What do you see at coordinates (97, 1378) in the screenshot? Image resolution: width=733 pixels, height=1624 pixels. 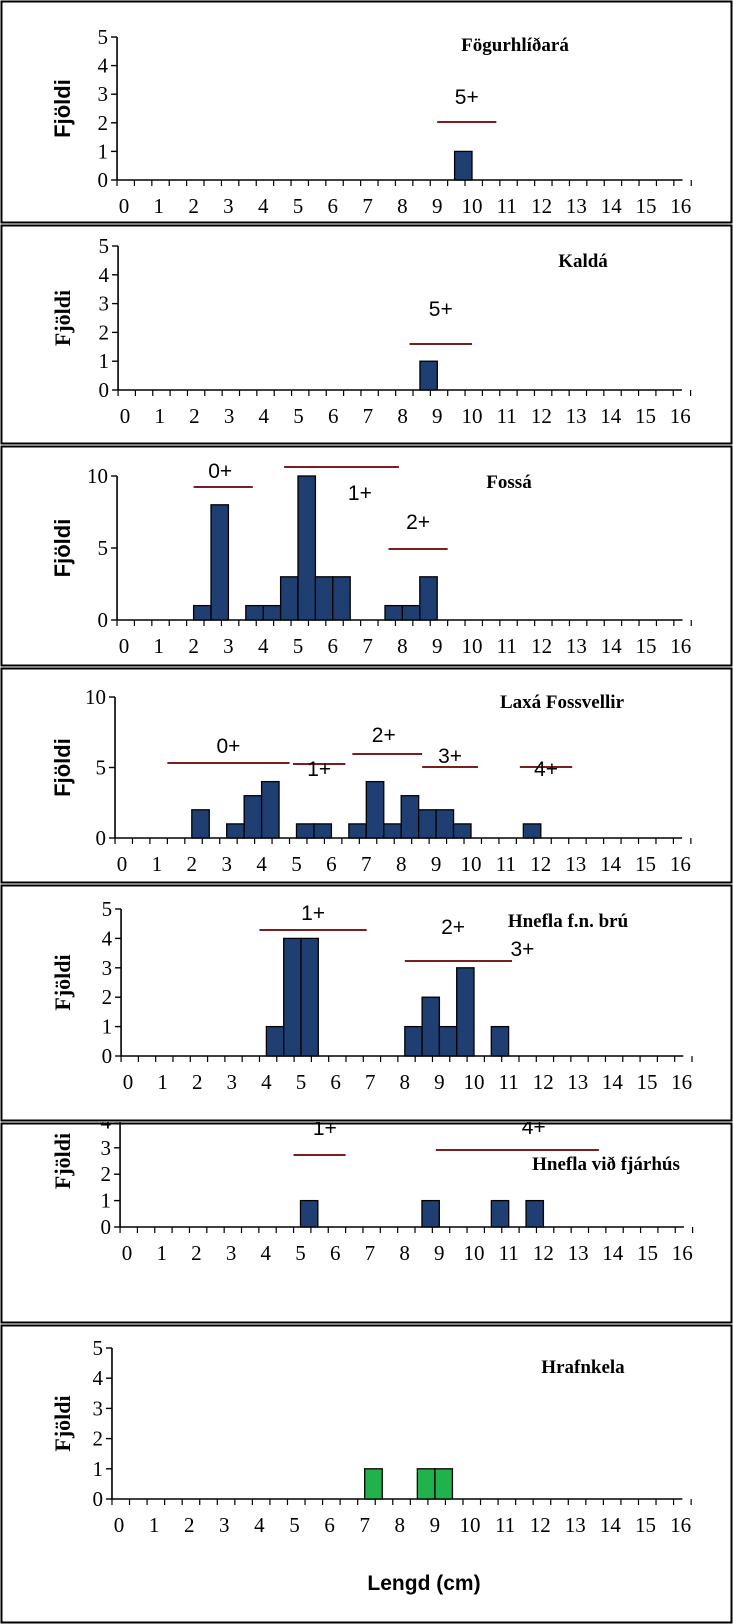 I see `y-tick-label: 4` at bounding box center [97, 1378].